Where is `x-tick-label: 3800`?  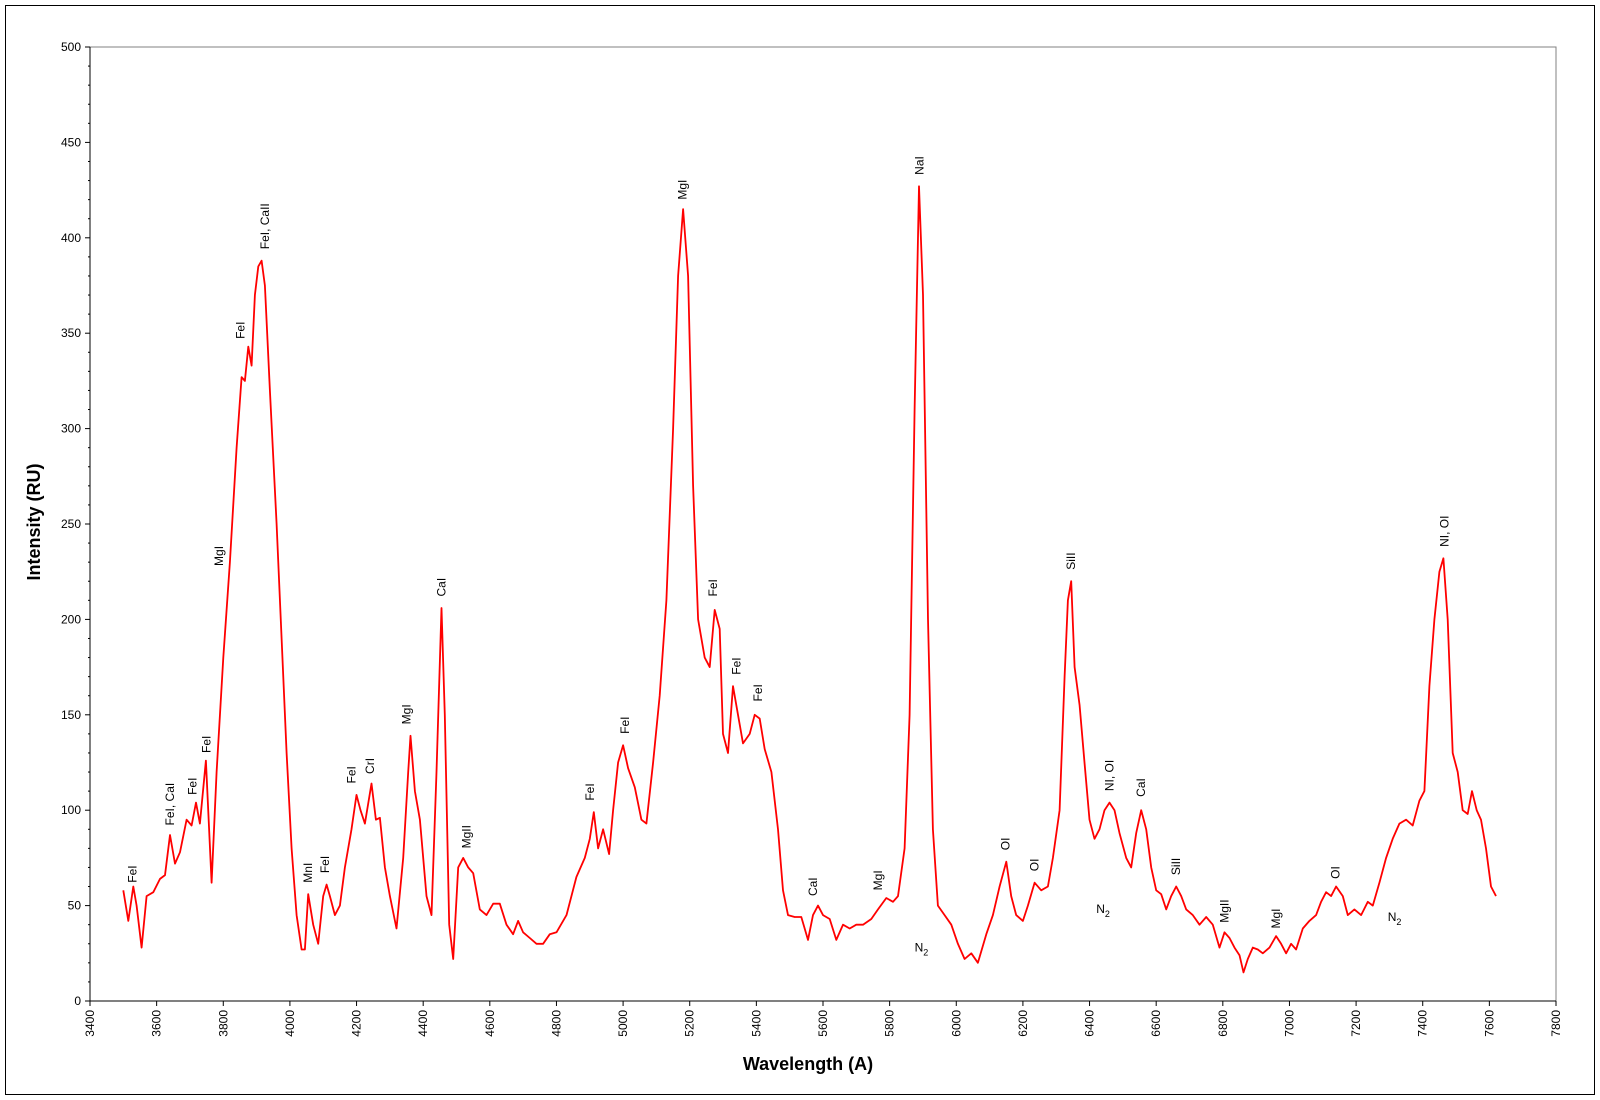
x-tick-label: 3800 is located at coordinates (223, 1023).